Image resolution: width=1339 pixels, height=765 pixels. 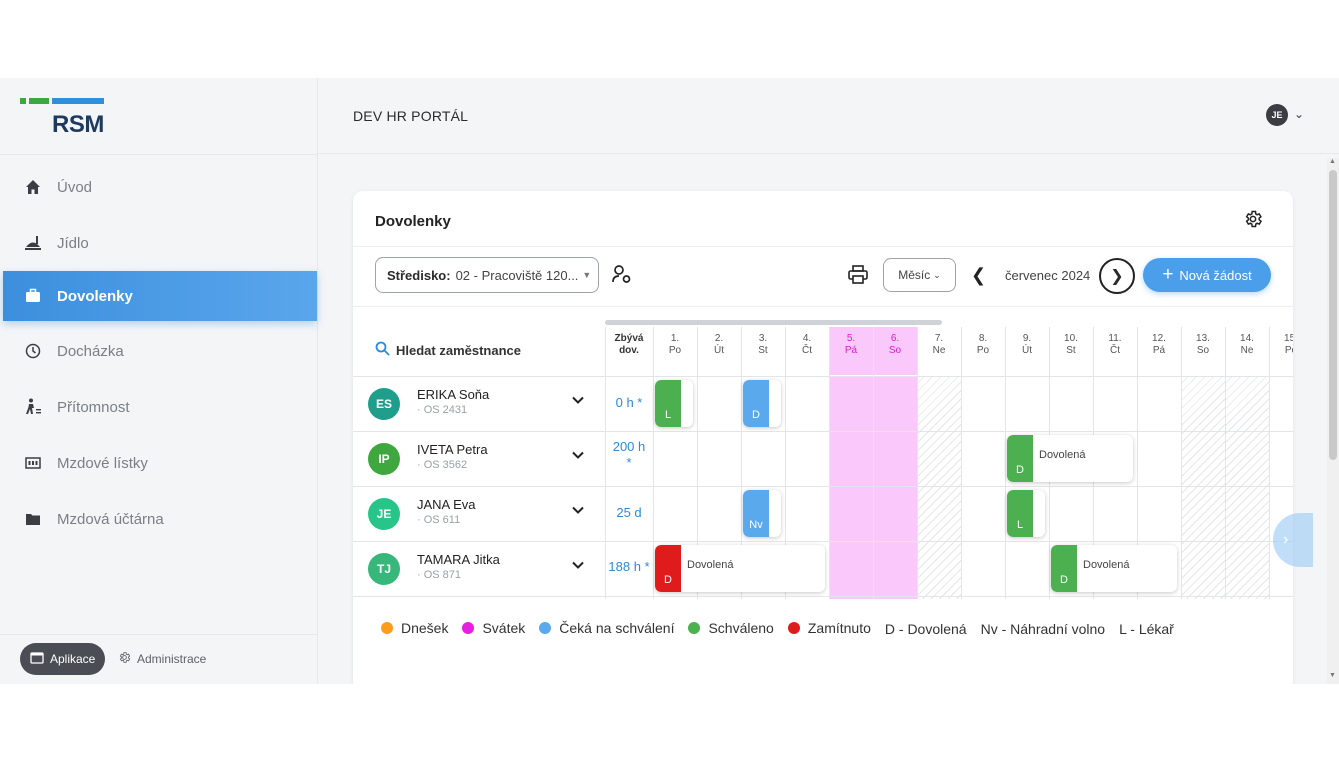 I want to click on legend-item: Nv - Náhradní volno, so click(x=1043, y=629).